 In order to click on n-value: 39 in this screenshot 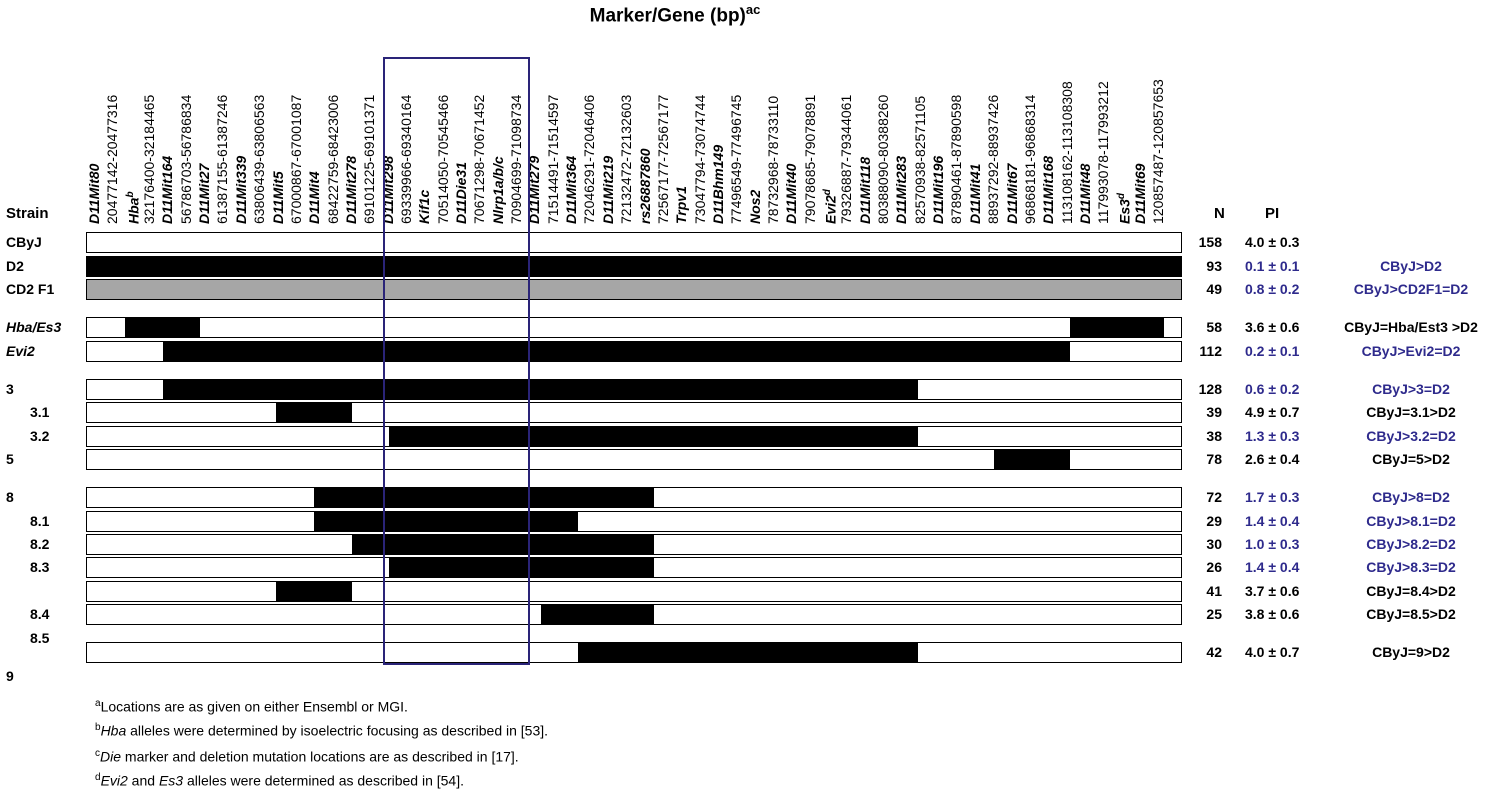, I will do `click(1214, 412)`.